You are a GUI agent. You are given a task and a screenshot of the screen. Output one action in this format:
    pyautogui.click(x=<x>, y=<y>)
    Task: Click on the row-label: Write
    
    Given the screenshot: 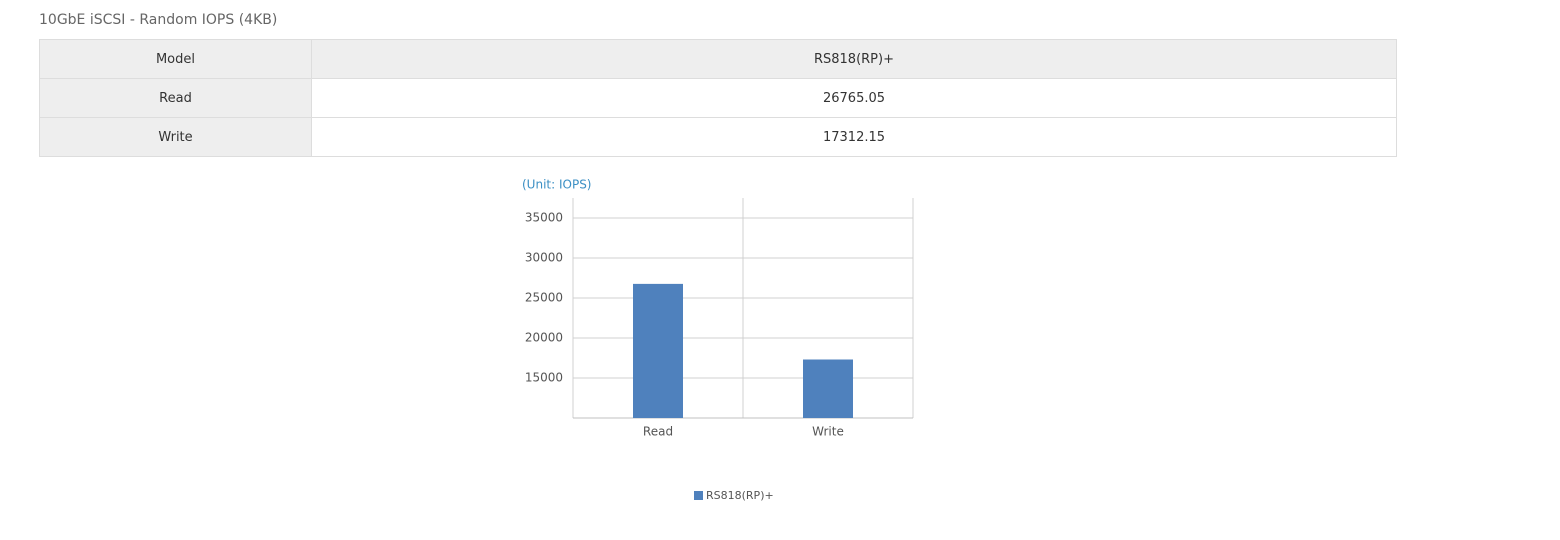 What is the action you would take?
    pyautogui.click(x=175, y=137)
    